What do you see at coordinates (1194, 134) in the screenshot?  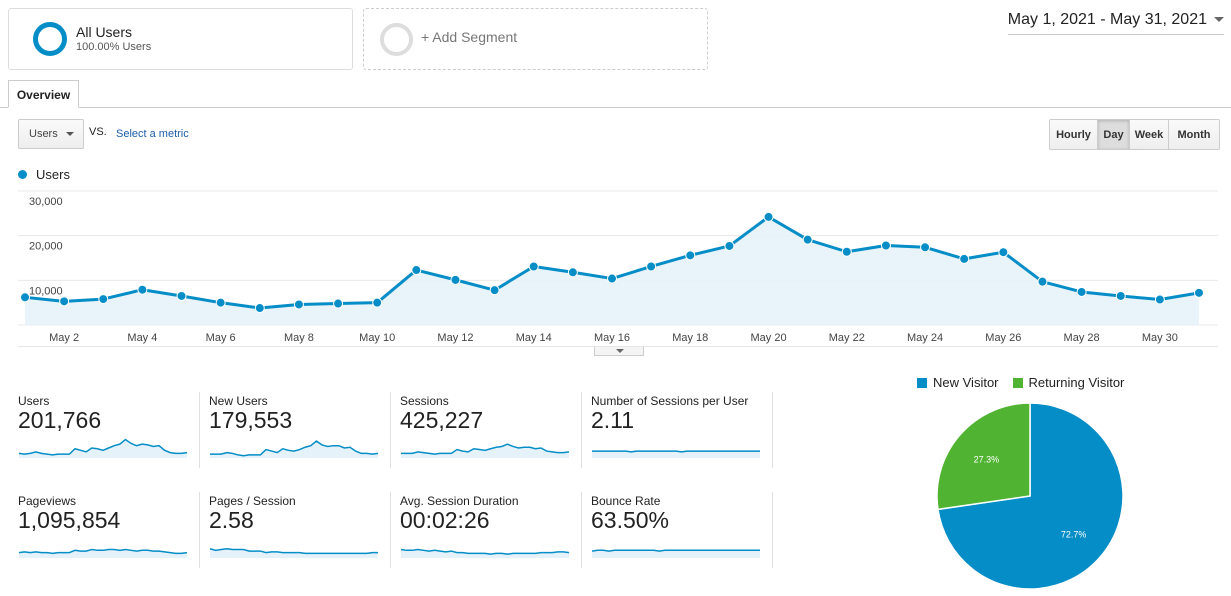 I see `granularity-month-button: Month` at bounding box center [1194, 134].